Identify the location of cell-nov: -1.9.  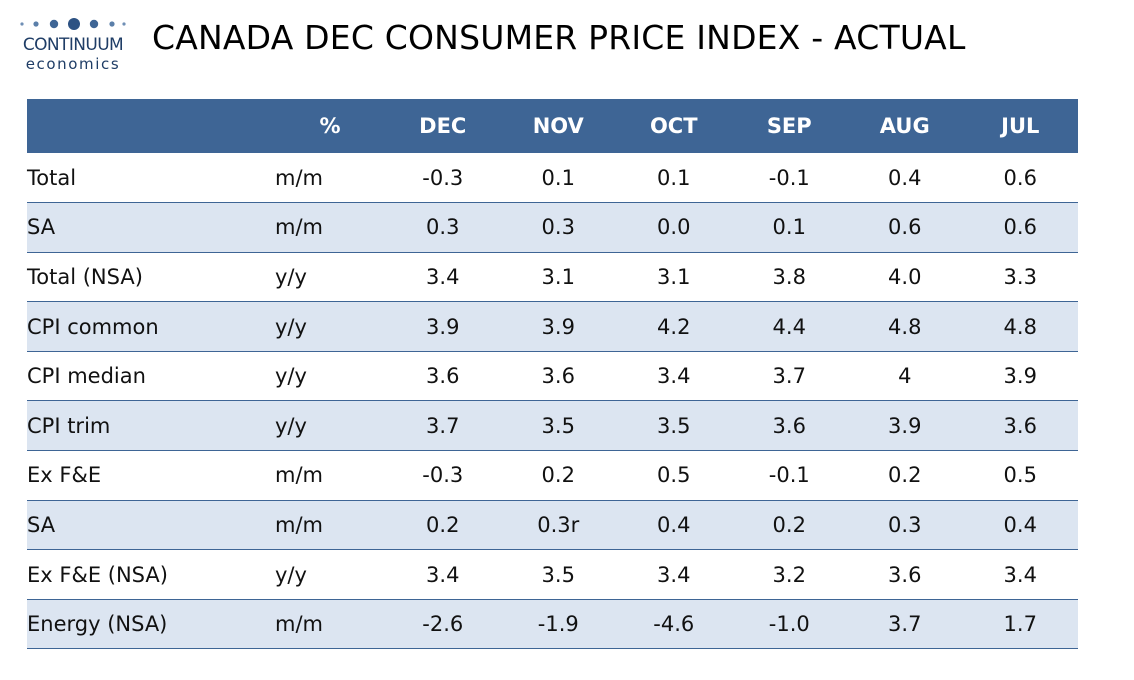
(558, 624).